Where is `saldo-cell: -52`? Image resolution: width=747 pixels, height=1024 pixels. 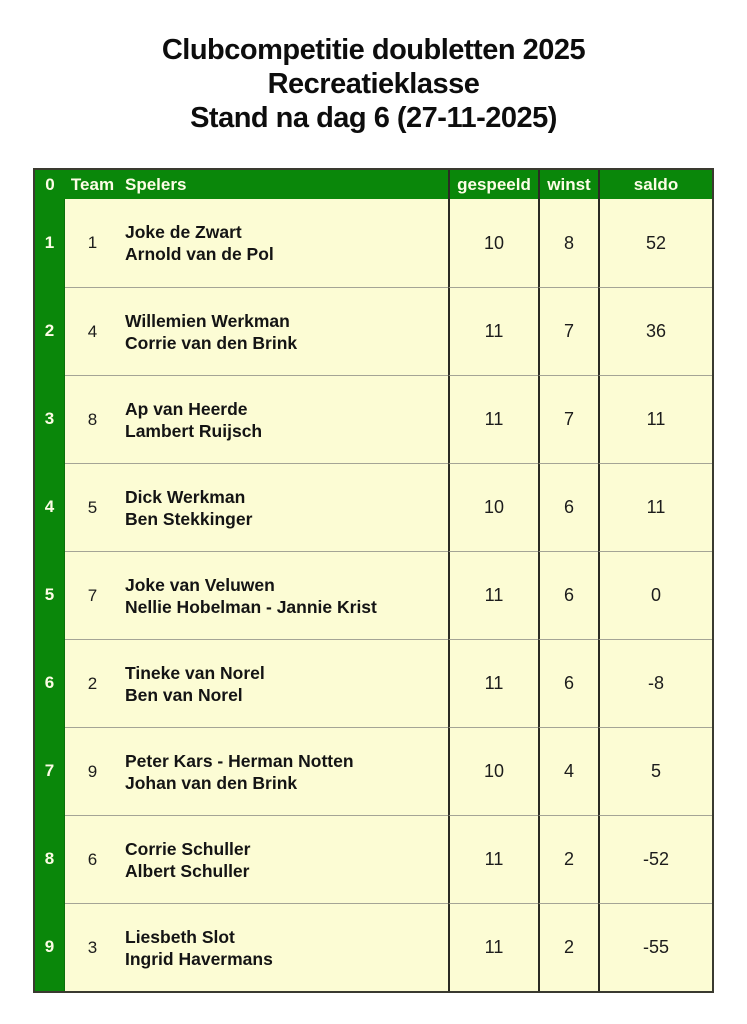 saldo-cell: -52 is located at coordinates (655, 859).